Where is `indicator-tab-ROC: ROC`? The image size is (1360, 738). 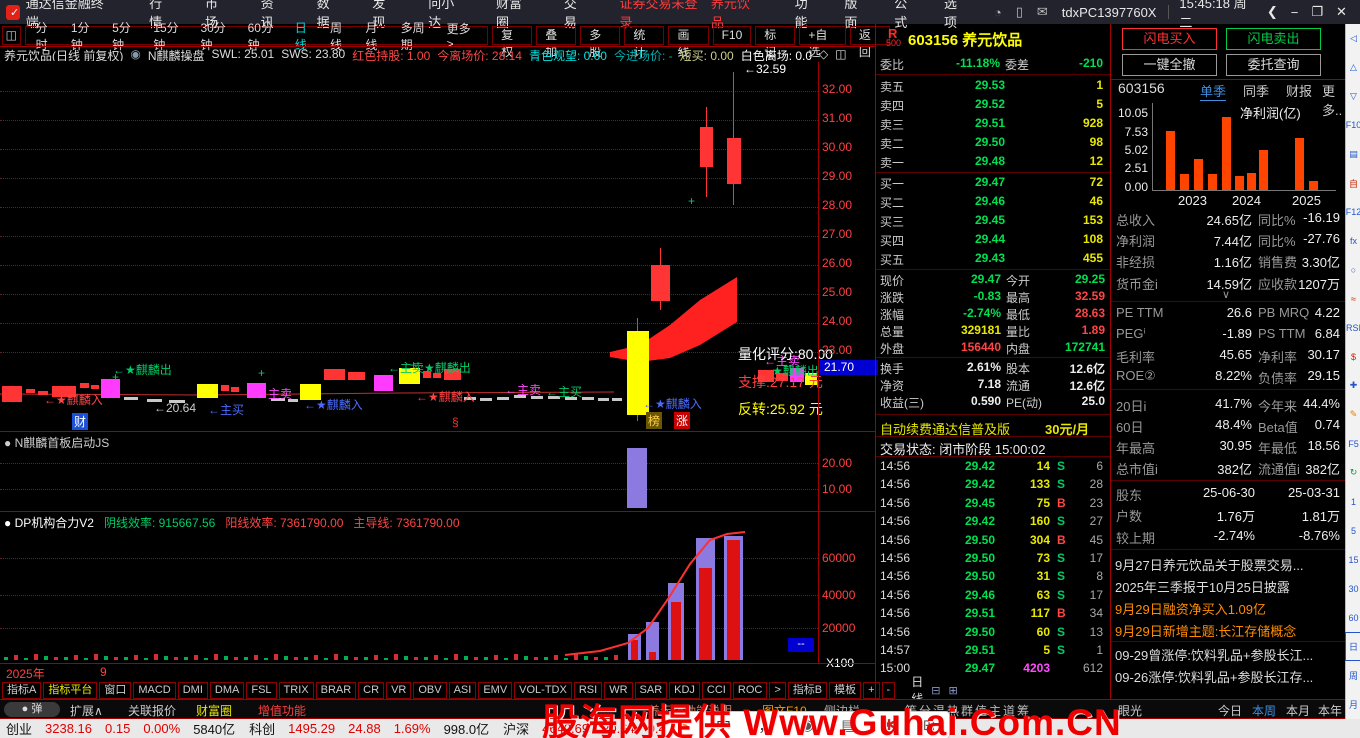 indicator-tab-ROC: ROC is located at coordinates (750, 690).